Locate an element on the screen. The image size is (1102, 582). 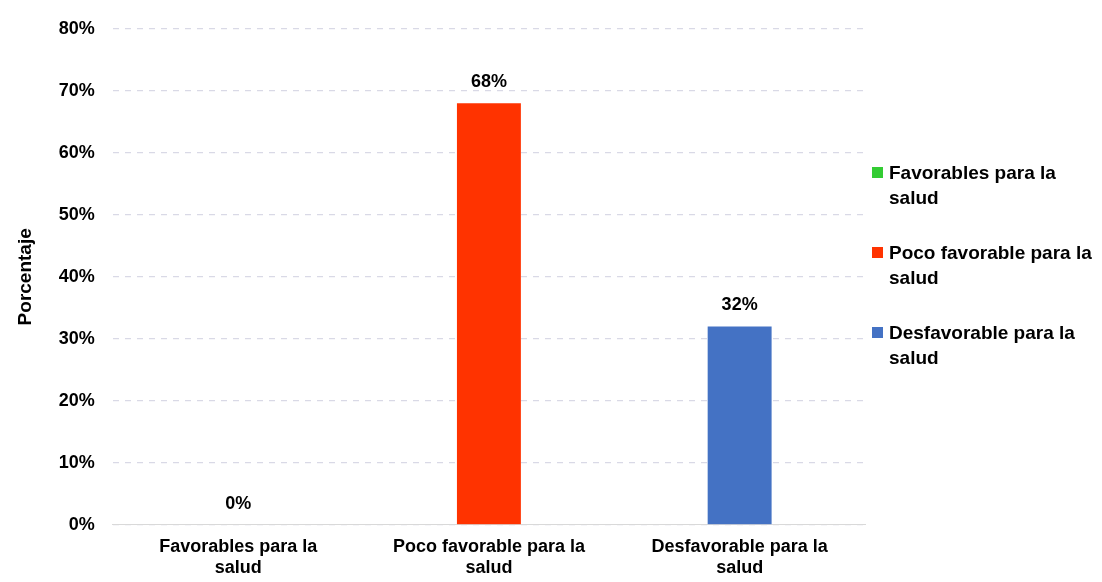
y-tick-label: 50% is located at coordinates (76, 213).